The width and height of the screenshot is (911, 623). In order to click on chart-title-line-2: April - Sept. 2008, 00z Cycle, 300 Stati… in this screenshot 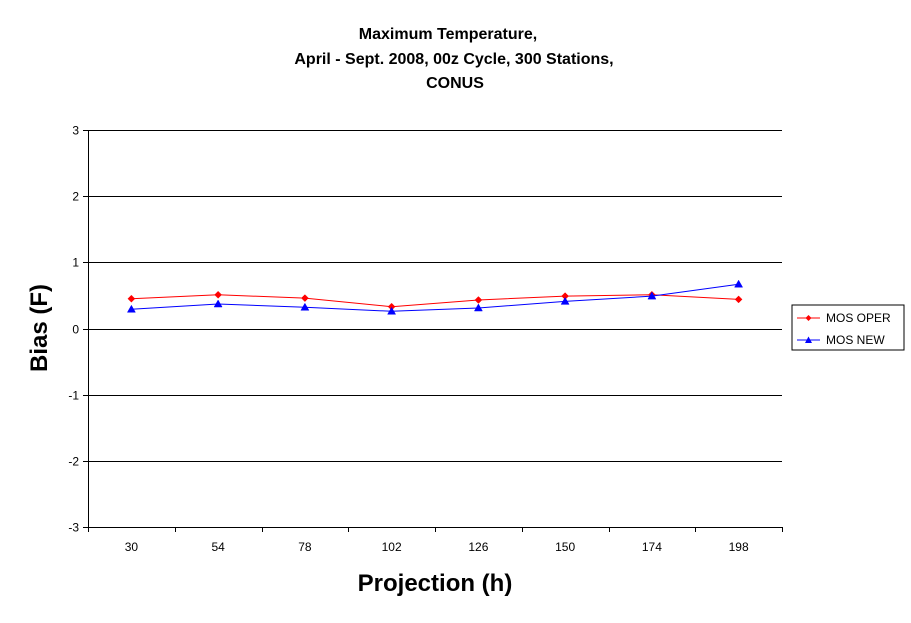, I will do `click(453, 59)`.